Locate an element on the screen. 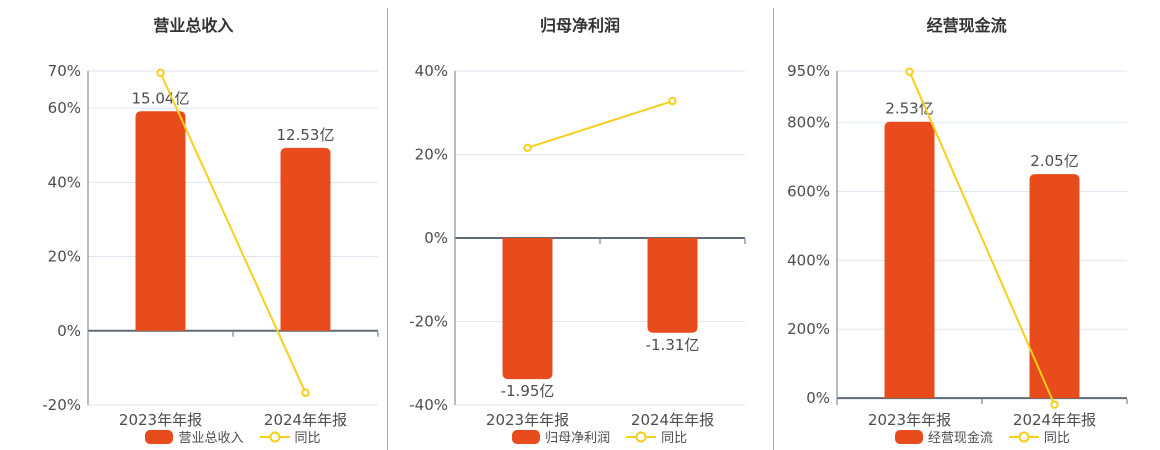  legend-label: 营业总收入 is located at coordinates (211, 438).